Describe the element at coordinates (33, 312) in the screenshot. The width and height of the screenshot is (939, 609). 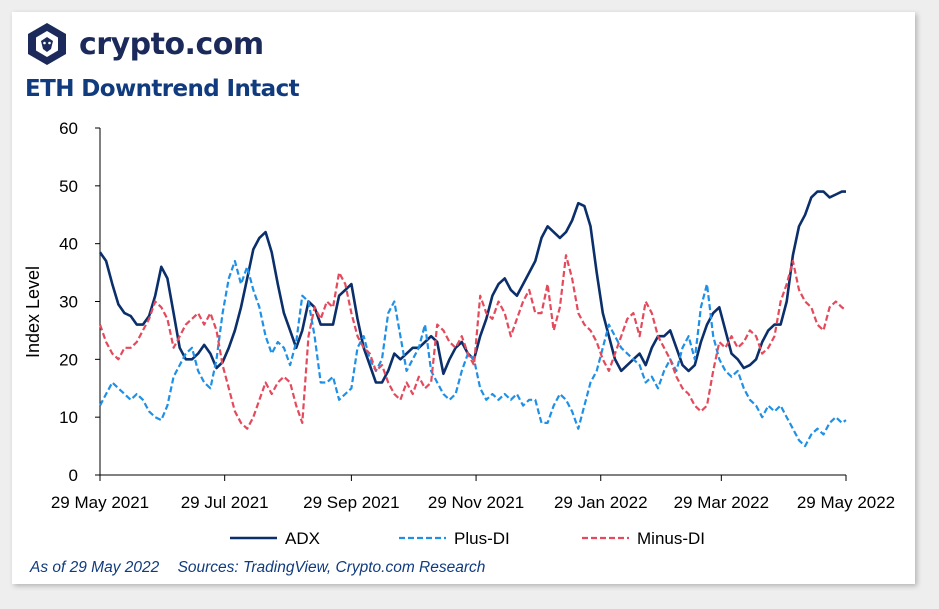
I see `y-axis-label: Index Level` at that location.